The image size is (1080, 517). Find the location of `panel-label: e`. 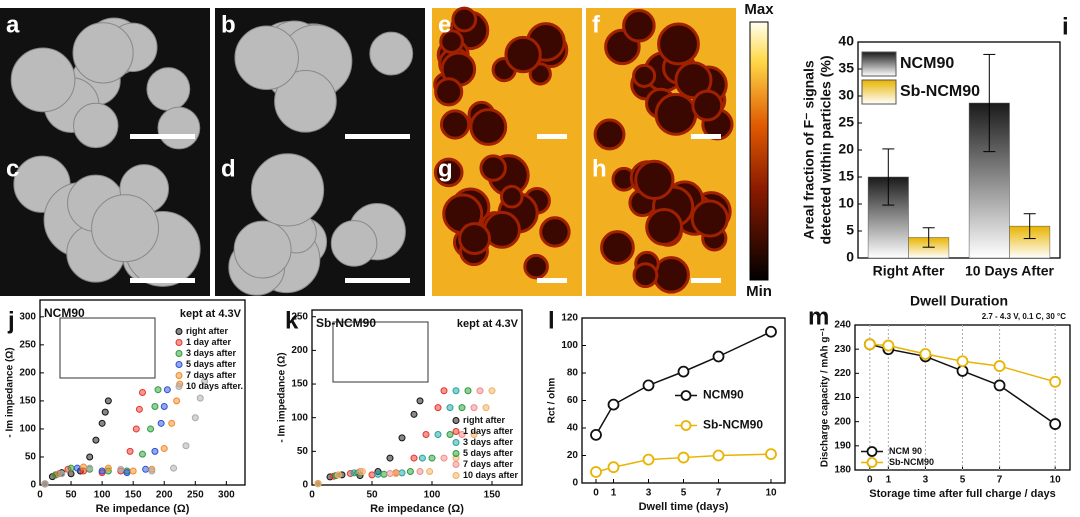

panel-label: e is located at coordinates (444, 24).